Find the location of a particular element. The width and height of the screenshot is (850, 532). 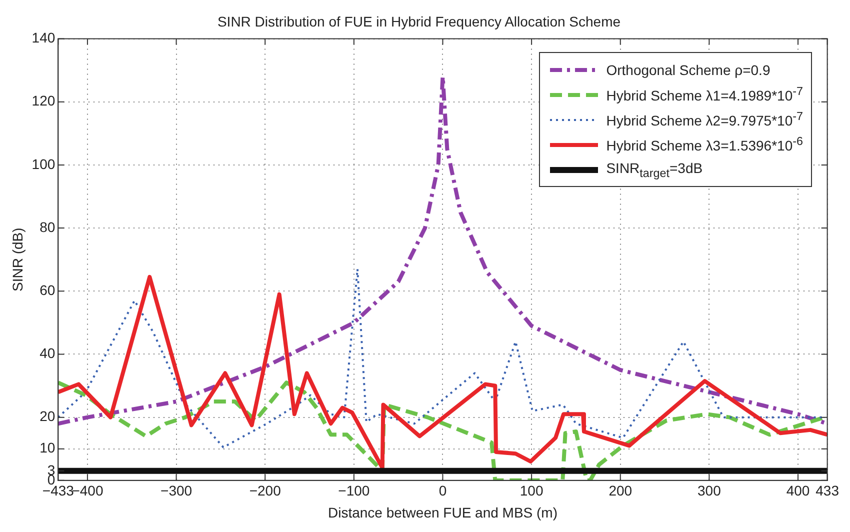

x-tick-label: −100 is located at coordinates (354, 490).